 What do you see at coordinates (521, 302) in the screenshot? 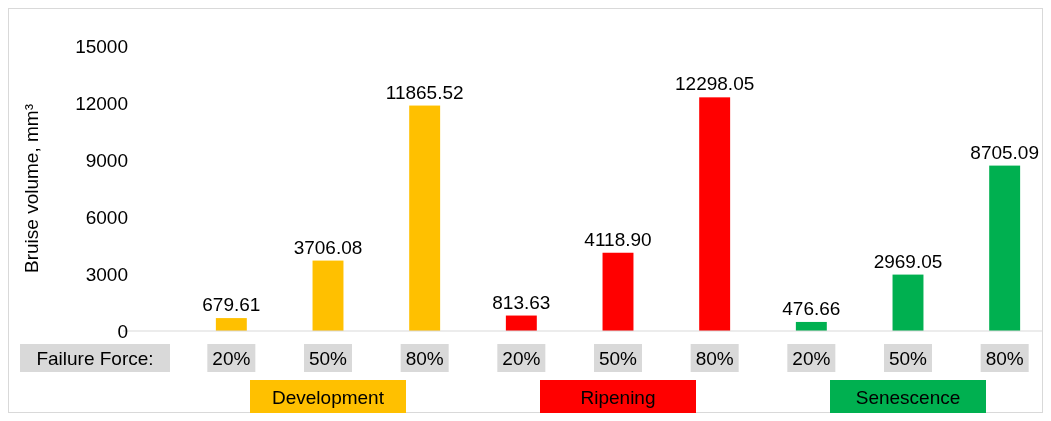
I see `data-label: 813.63` at bounding box center [521, 302].